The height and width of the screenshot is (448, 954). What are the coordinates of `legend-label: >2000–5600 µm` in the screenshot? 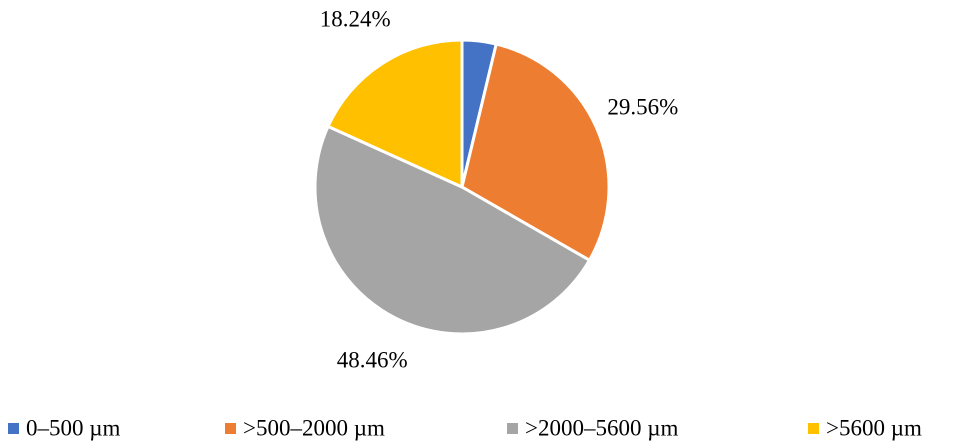 It's located at (601, 427).